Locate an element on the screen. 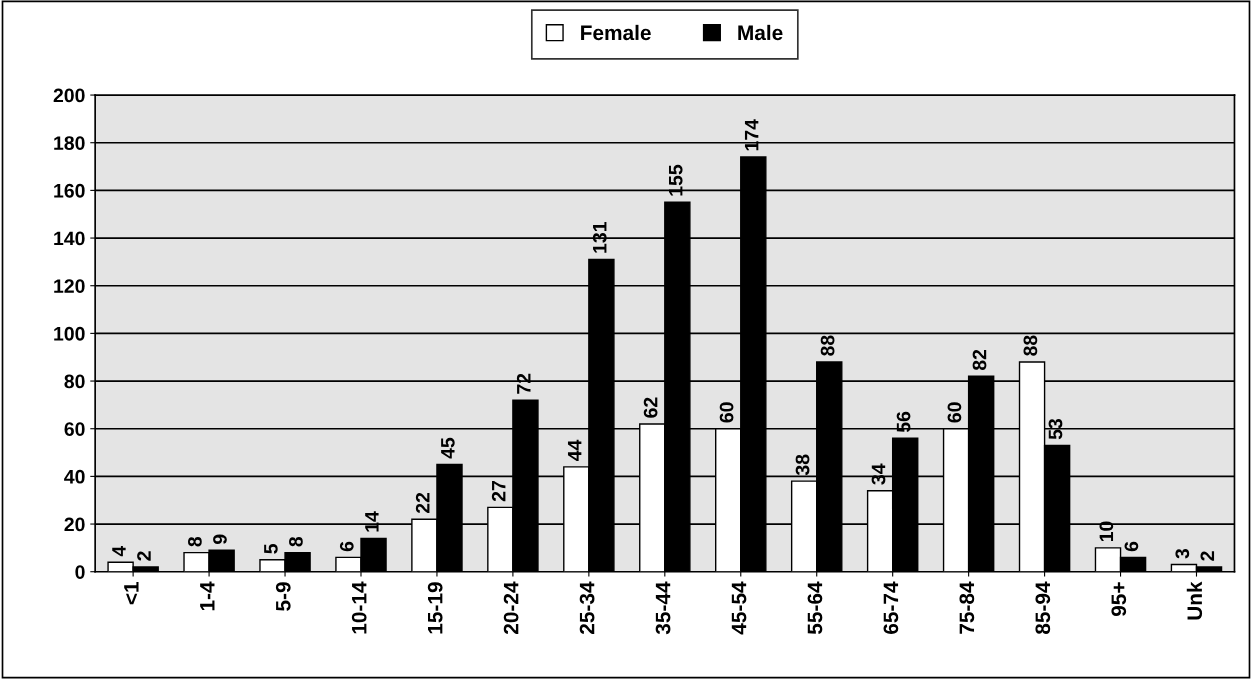  x-tick-label: 75-84 is located at coordinates (967, 607).